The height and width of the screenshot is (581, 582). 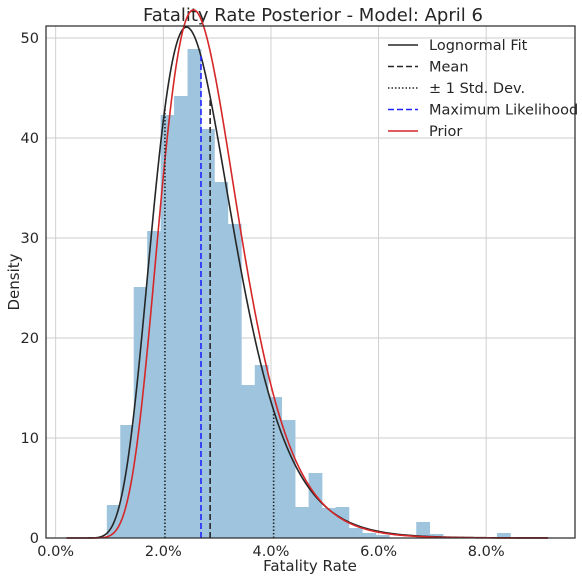 What do you see at coordinates (445, 132) in the screenshot?
I see `legend-label-prior: Prior` at bounding box center [445, 132].